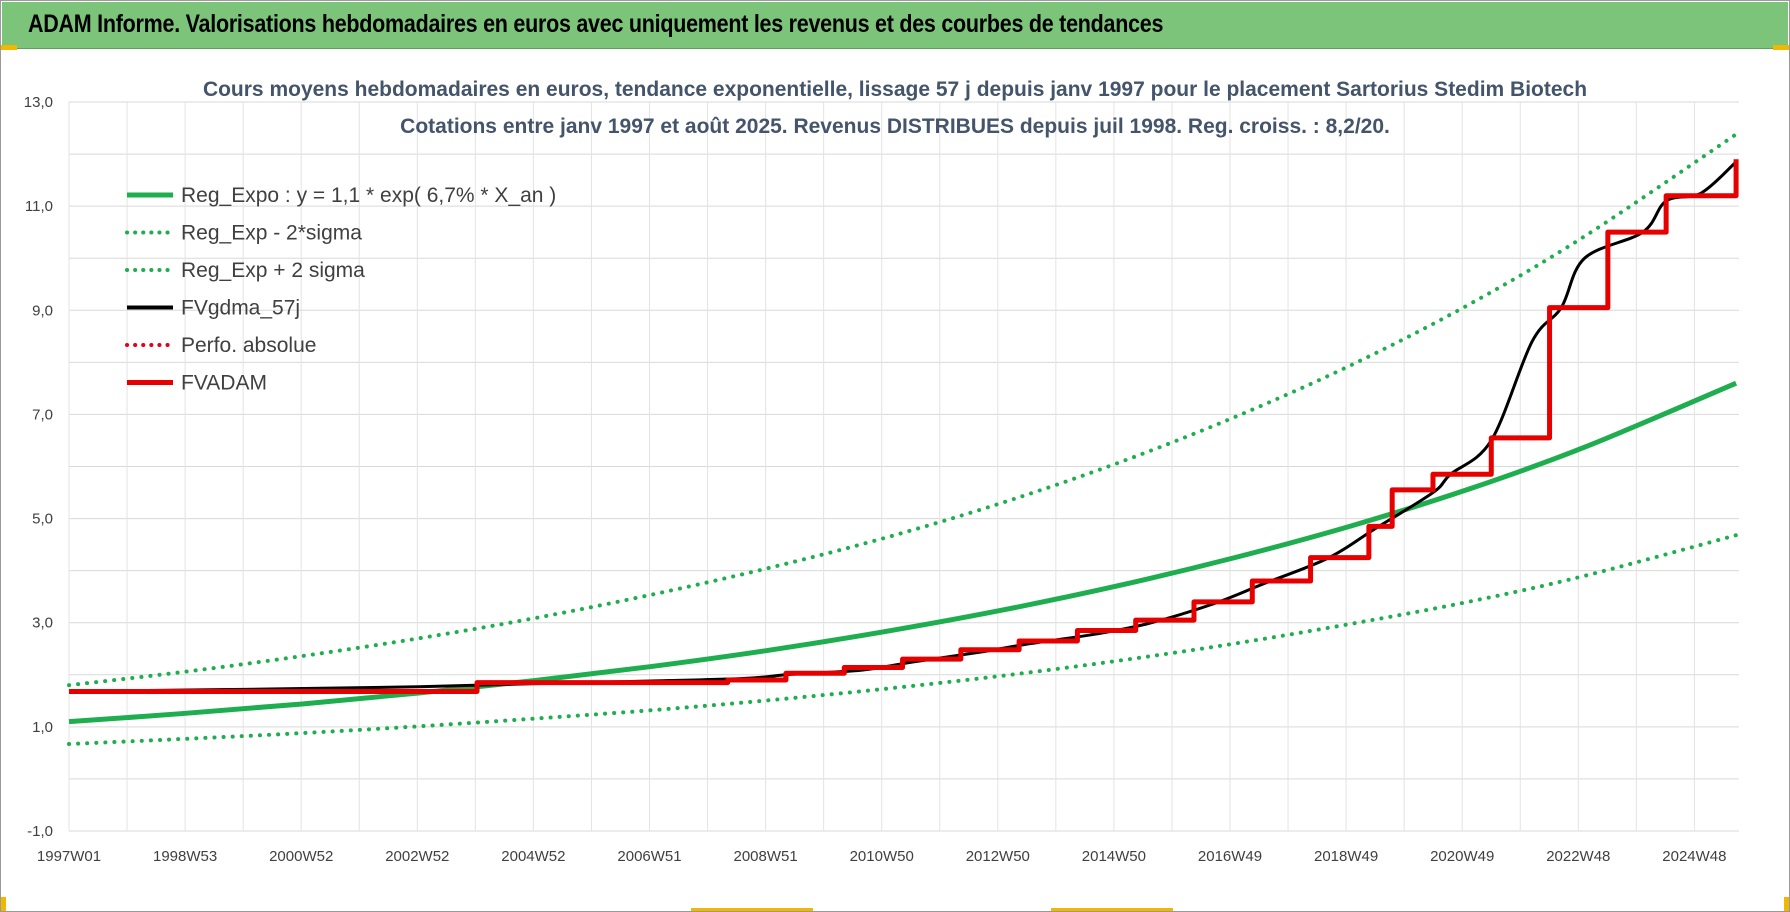 This screenshot has width=1790, height=912. I want to click on x-tick-label: 2002W52, so click(417, 856).